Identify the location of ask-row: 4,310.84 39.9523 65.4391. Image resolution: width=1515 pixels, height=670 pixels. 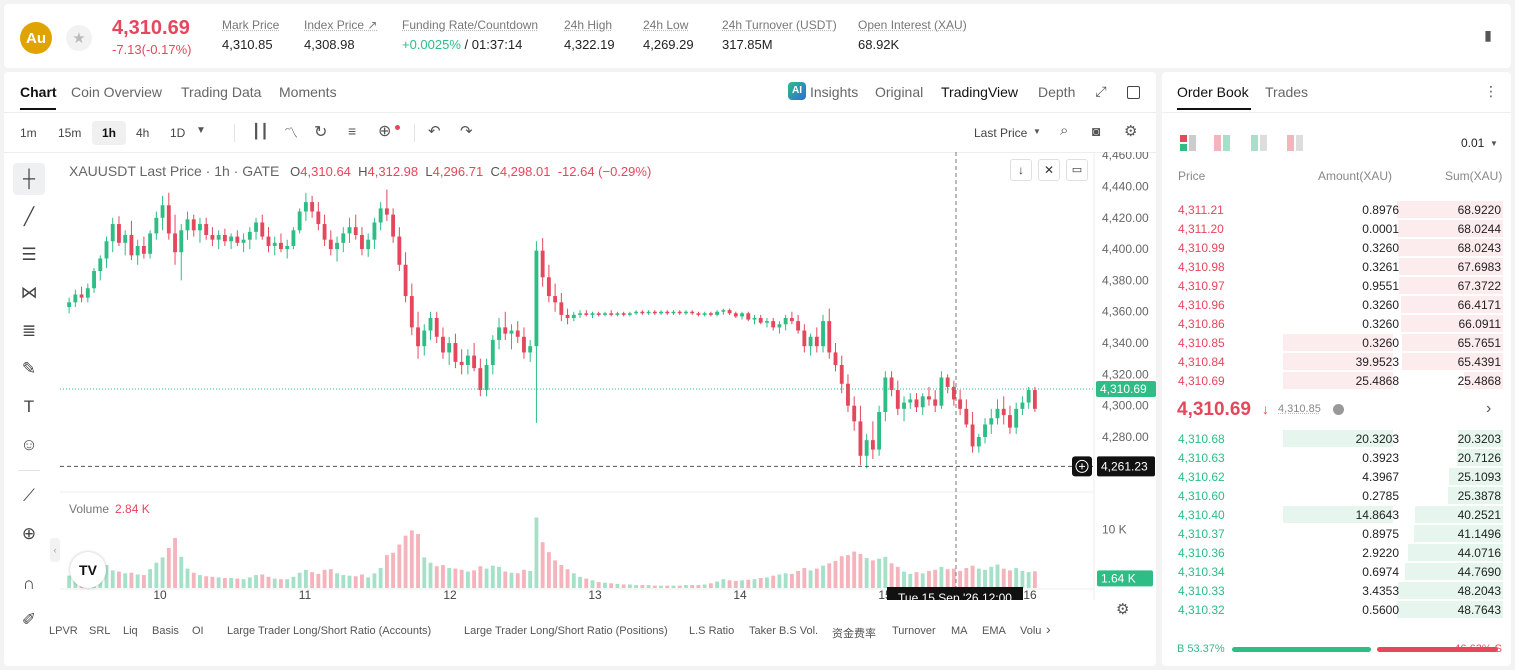
(1340, 361).